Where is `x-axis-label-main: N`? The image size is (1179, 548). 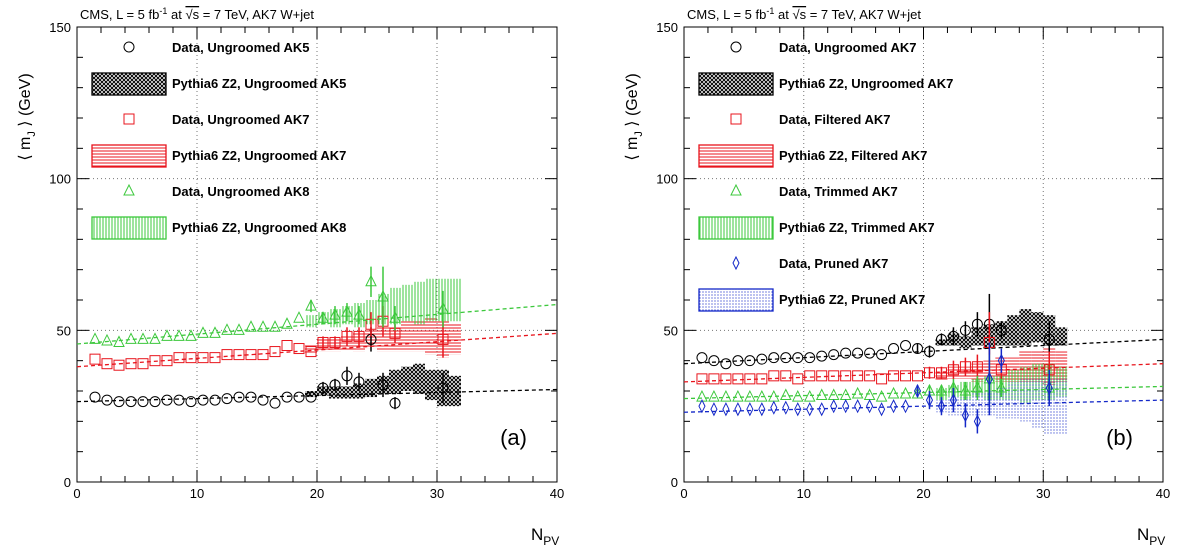 x-axis-label-main: N is located at coordinates (537, 534).